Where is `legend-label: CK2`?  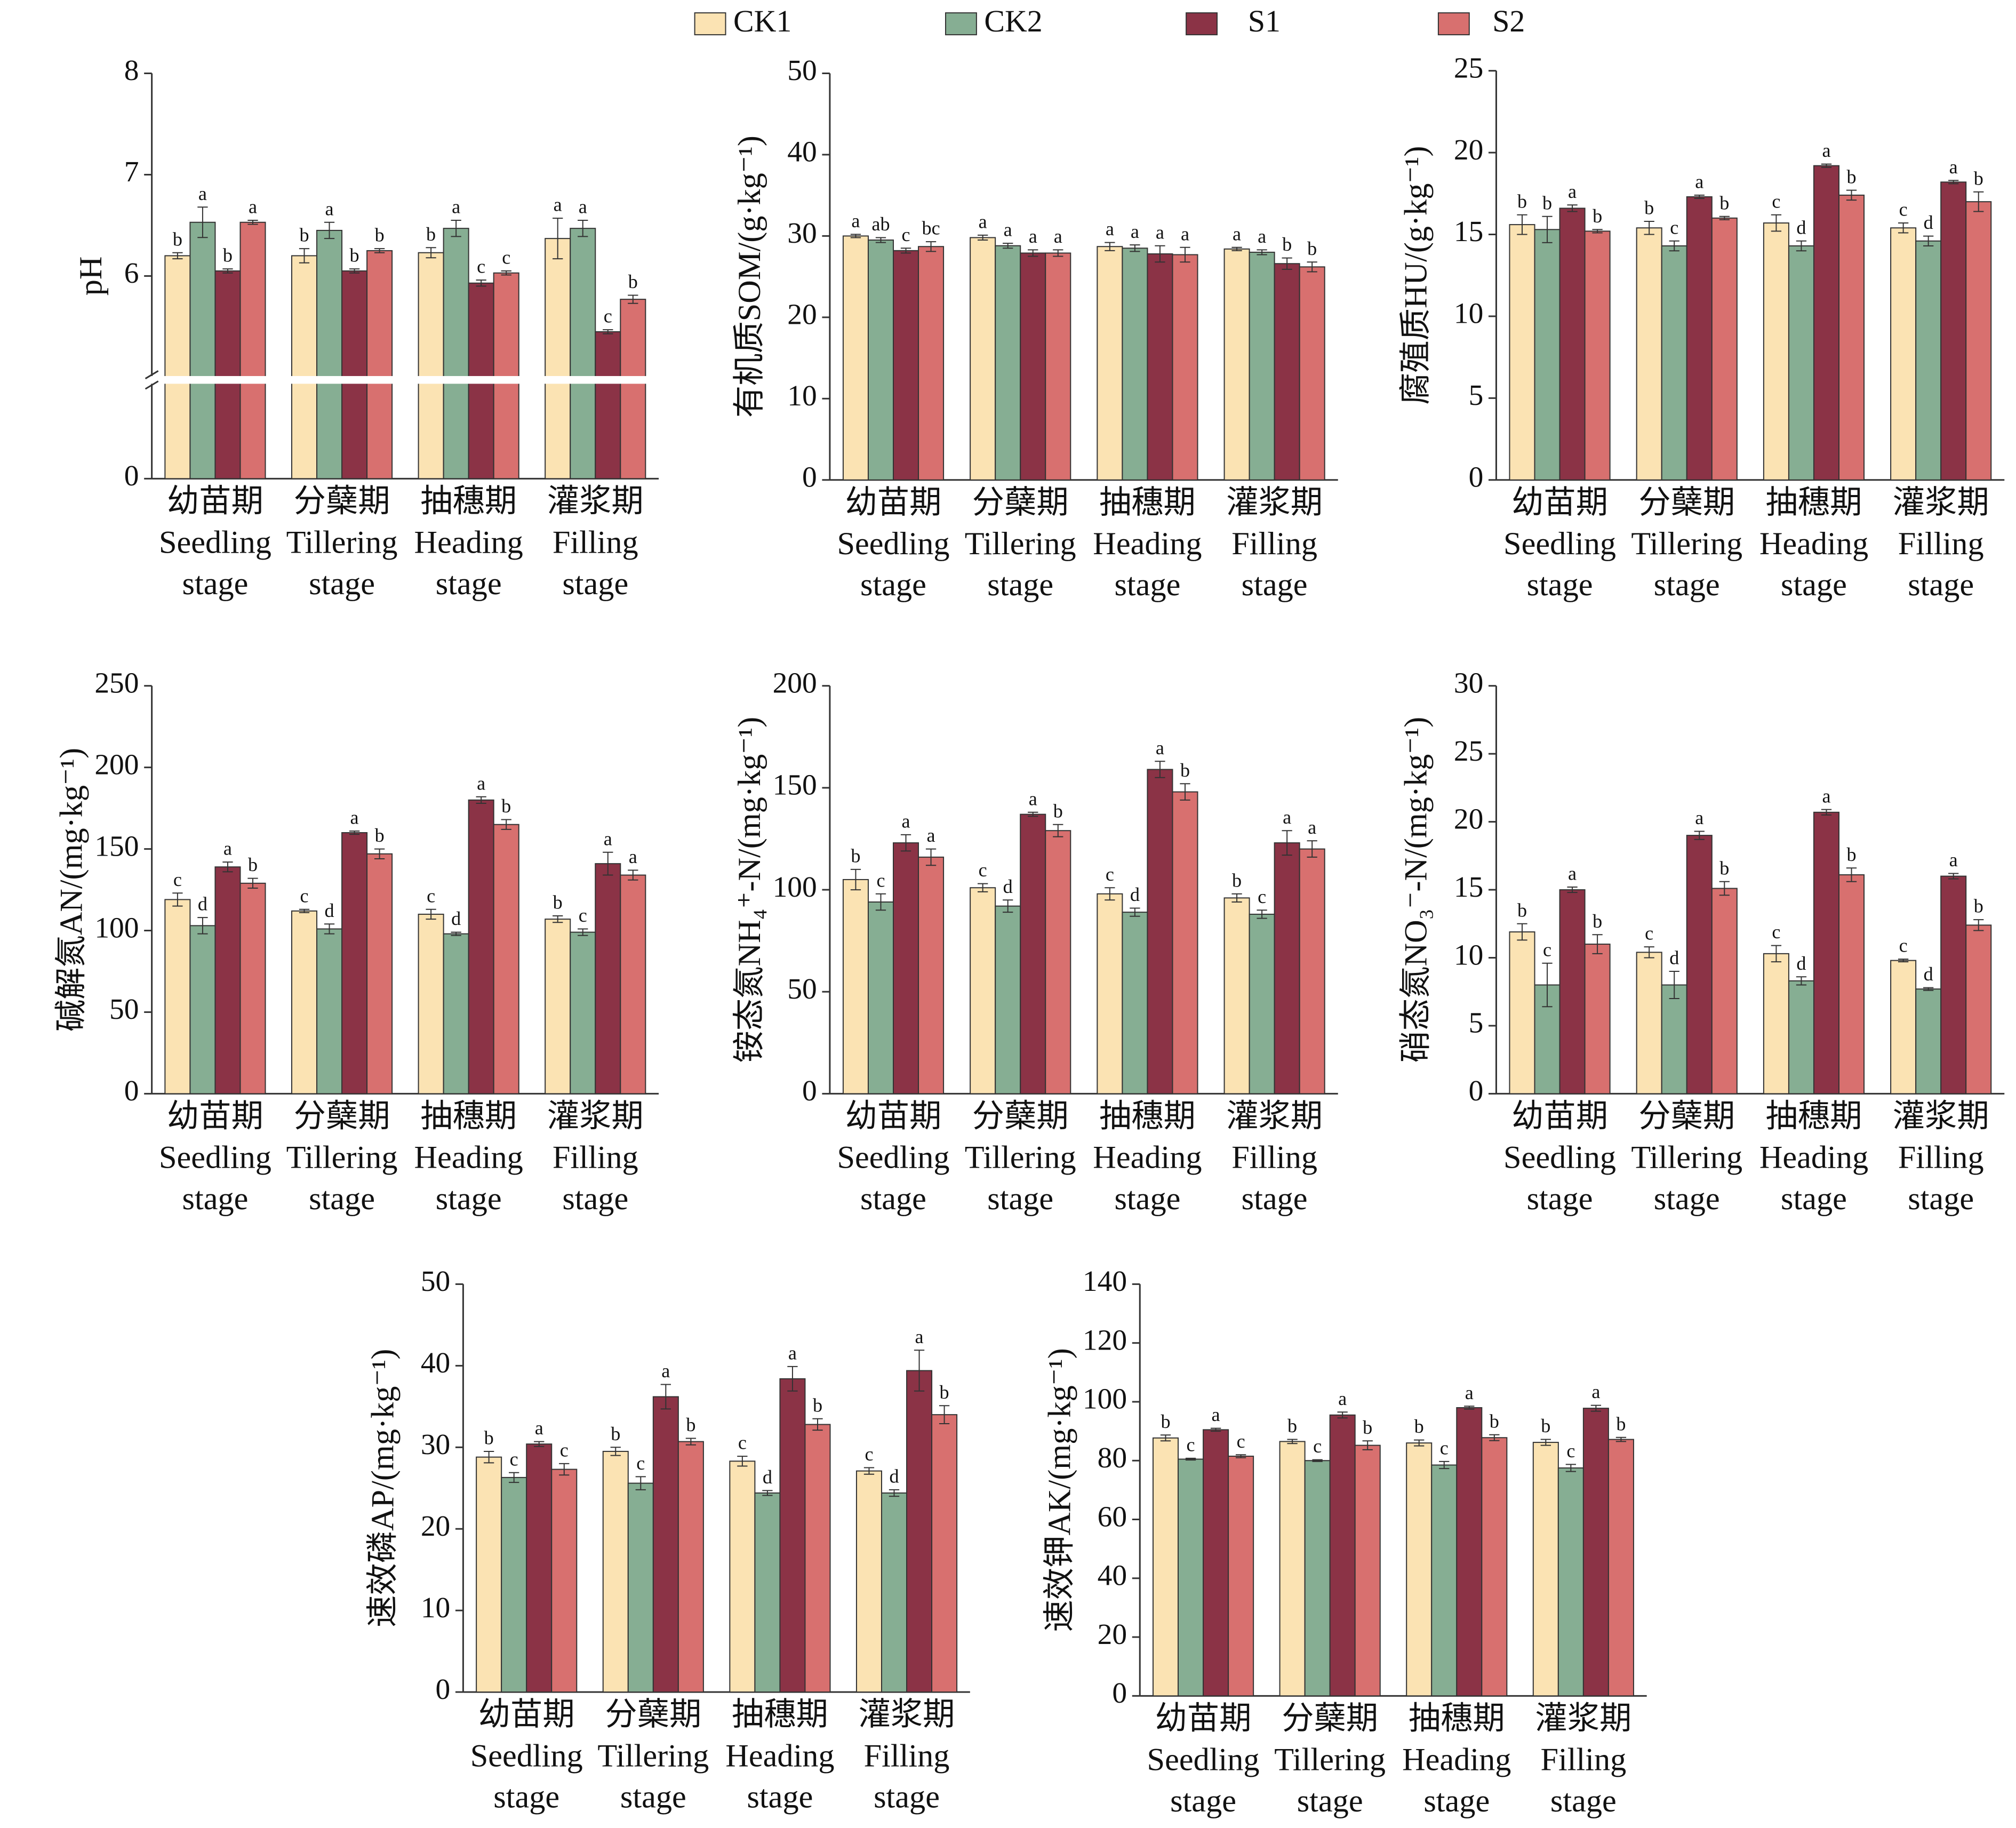 legend-label: CK2 is located at coordinates (1013, 21).